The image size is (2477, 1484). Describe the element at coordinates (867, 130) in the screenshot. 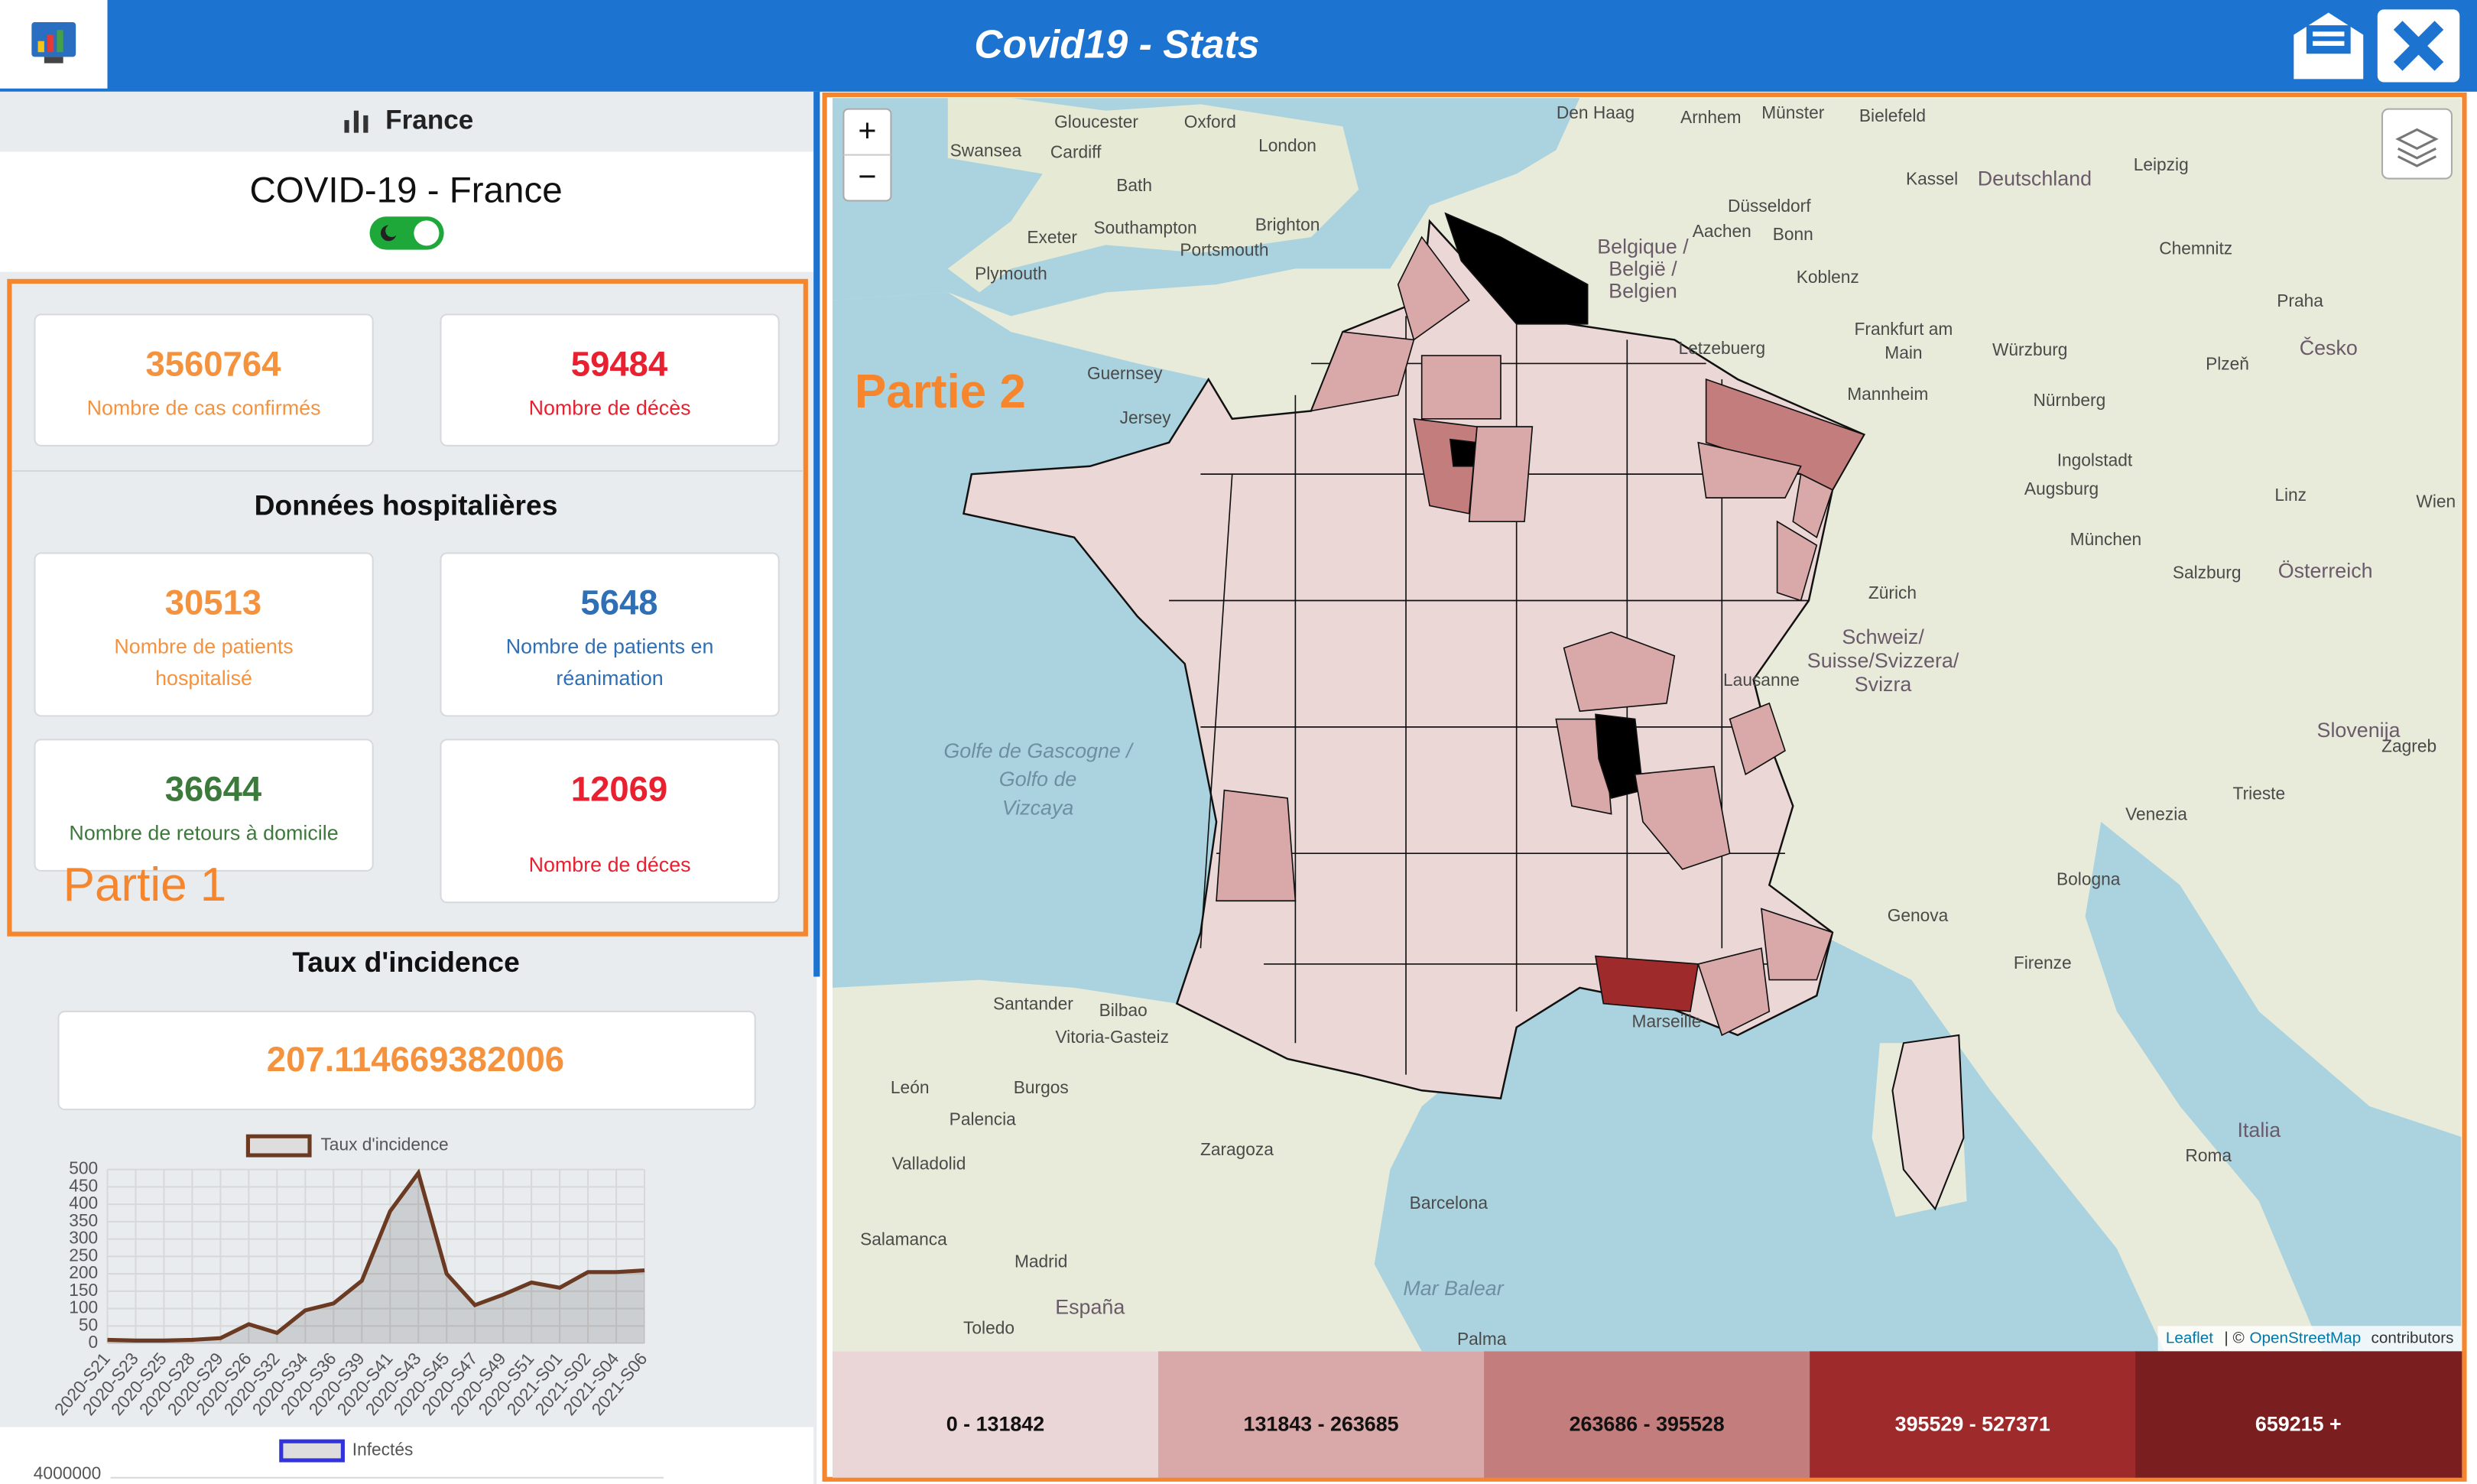

I see `zoom-in: +` at that location.